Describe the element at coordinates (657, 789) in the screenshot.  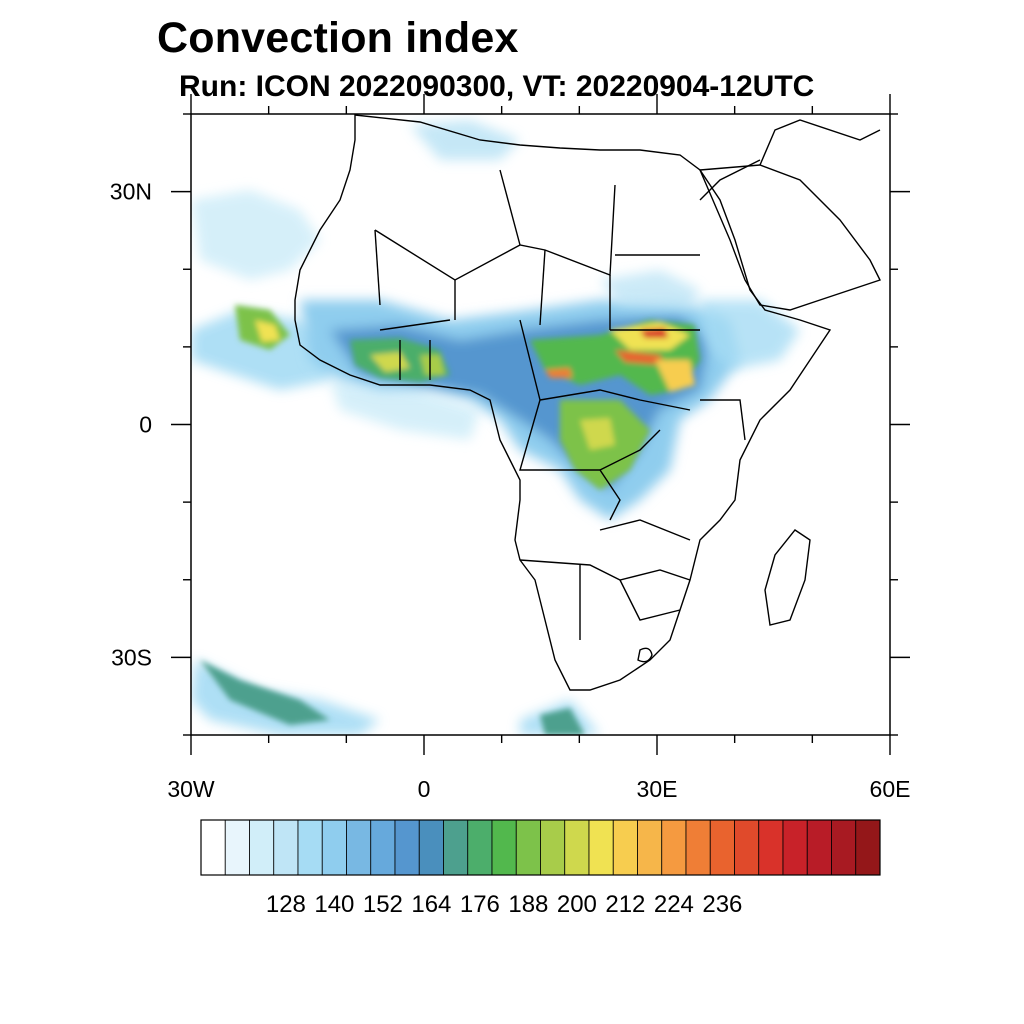
I see `lon-tick-label: 30E` at that location.